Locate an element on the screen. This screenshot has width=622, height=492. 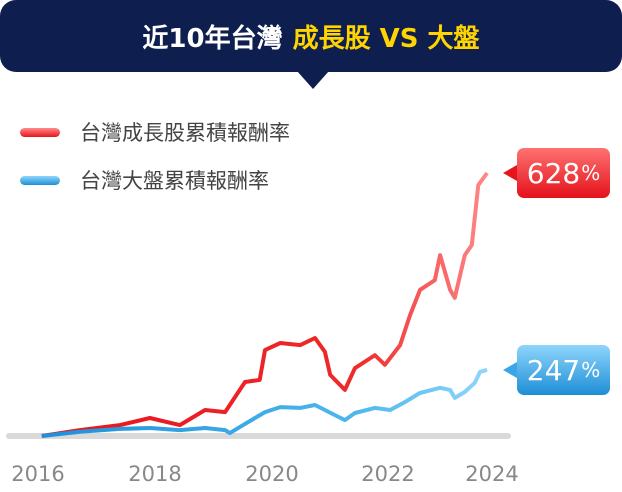
series-line-market is located at coordinates (264, 402).